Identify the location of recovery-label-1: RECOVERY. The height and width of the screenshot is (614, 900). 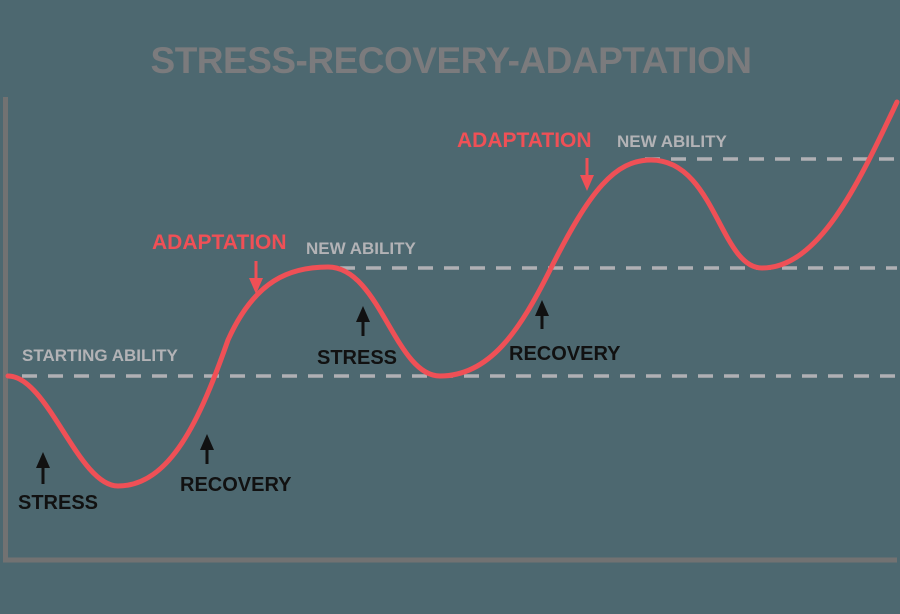
(236, 485).